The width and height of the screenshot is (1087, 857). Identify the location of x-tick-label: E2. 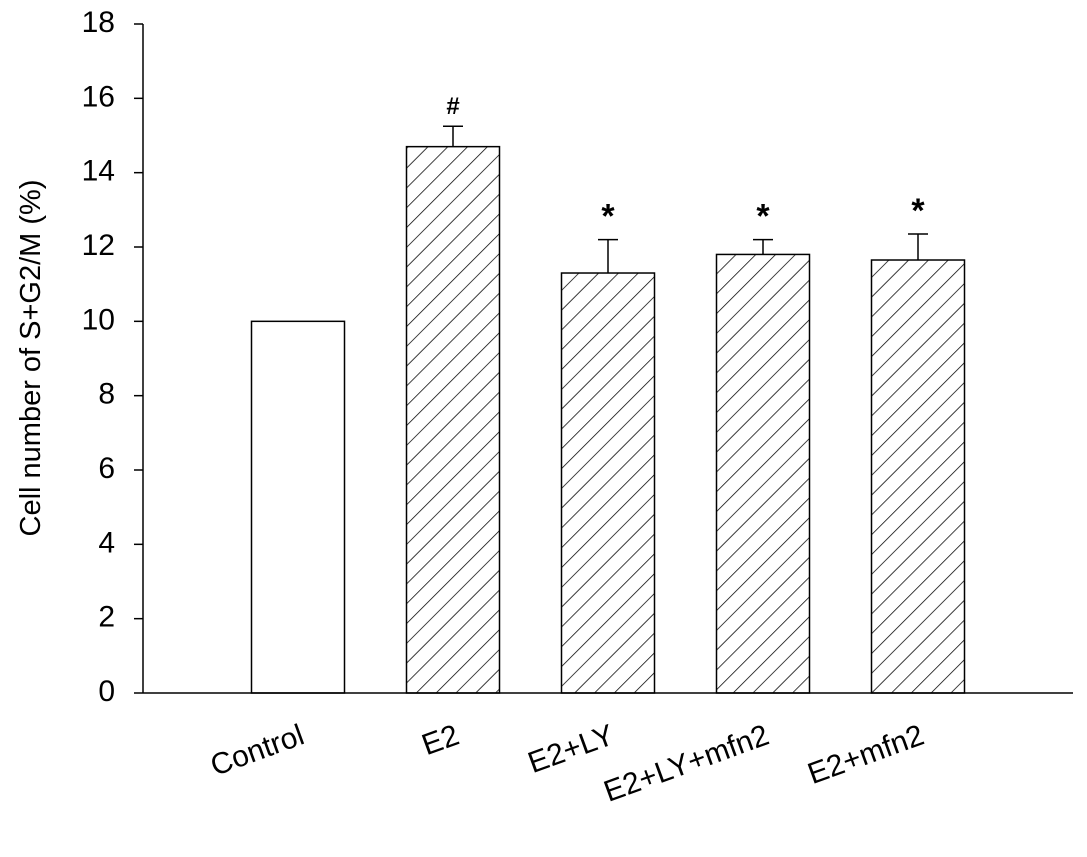
(441, 741).